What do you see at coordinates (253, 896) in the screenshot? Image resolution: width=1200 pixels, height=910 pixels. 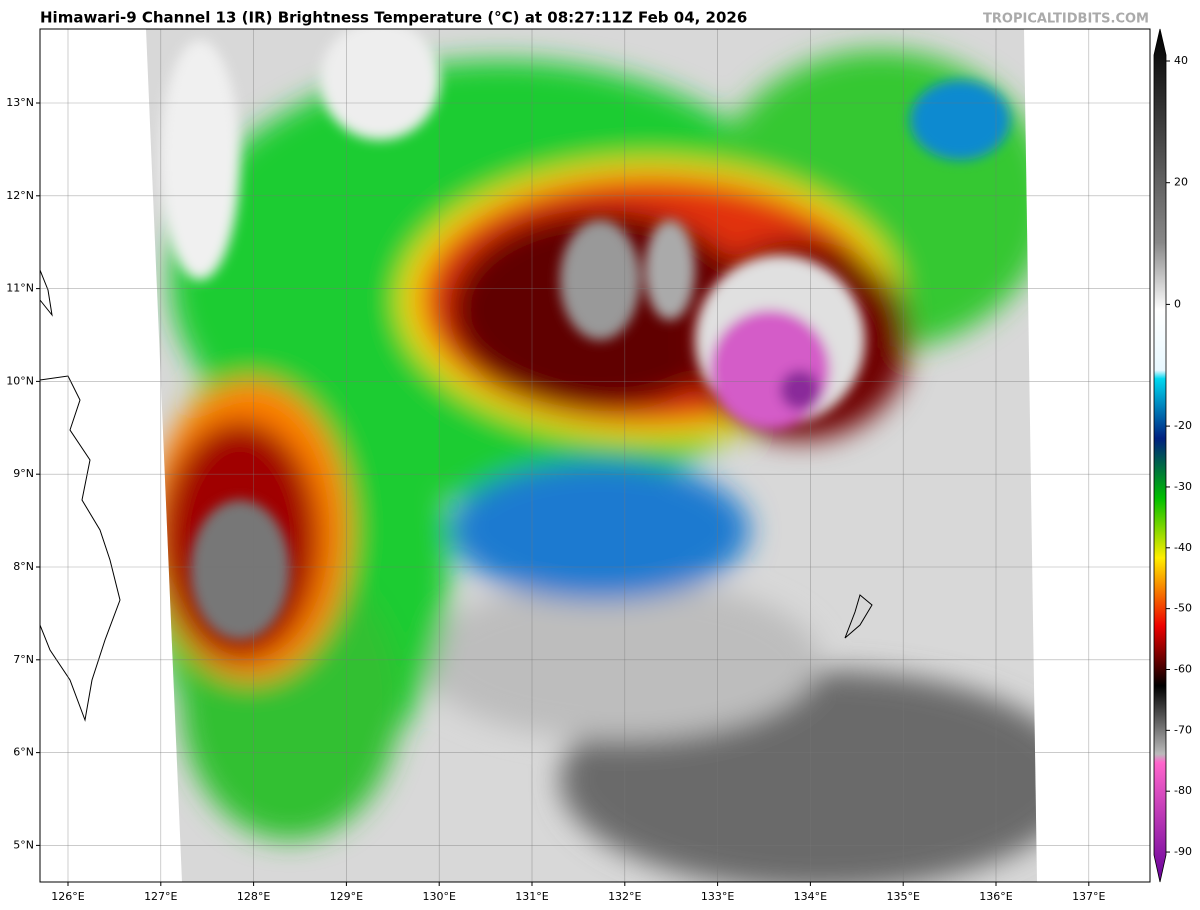 I see `lon-tick-label: 128°E` at bounding box center [253, 896].